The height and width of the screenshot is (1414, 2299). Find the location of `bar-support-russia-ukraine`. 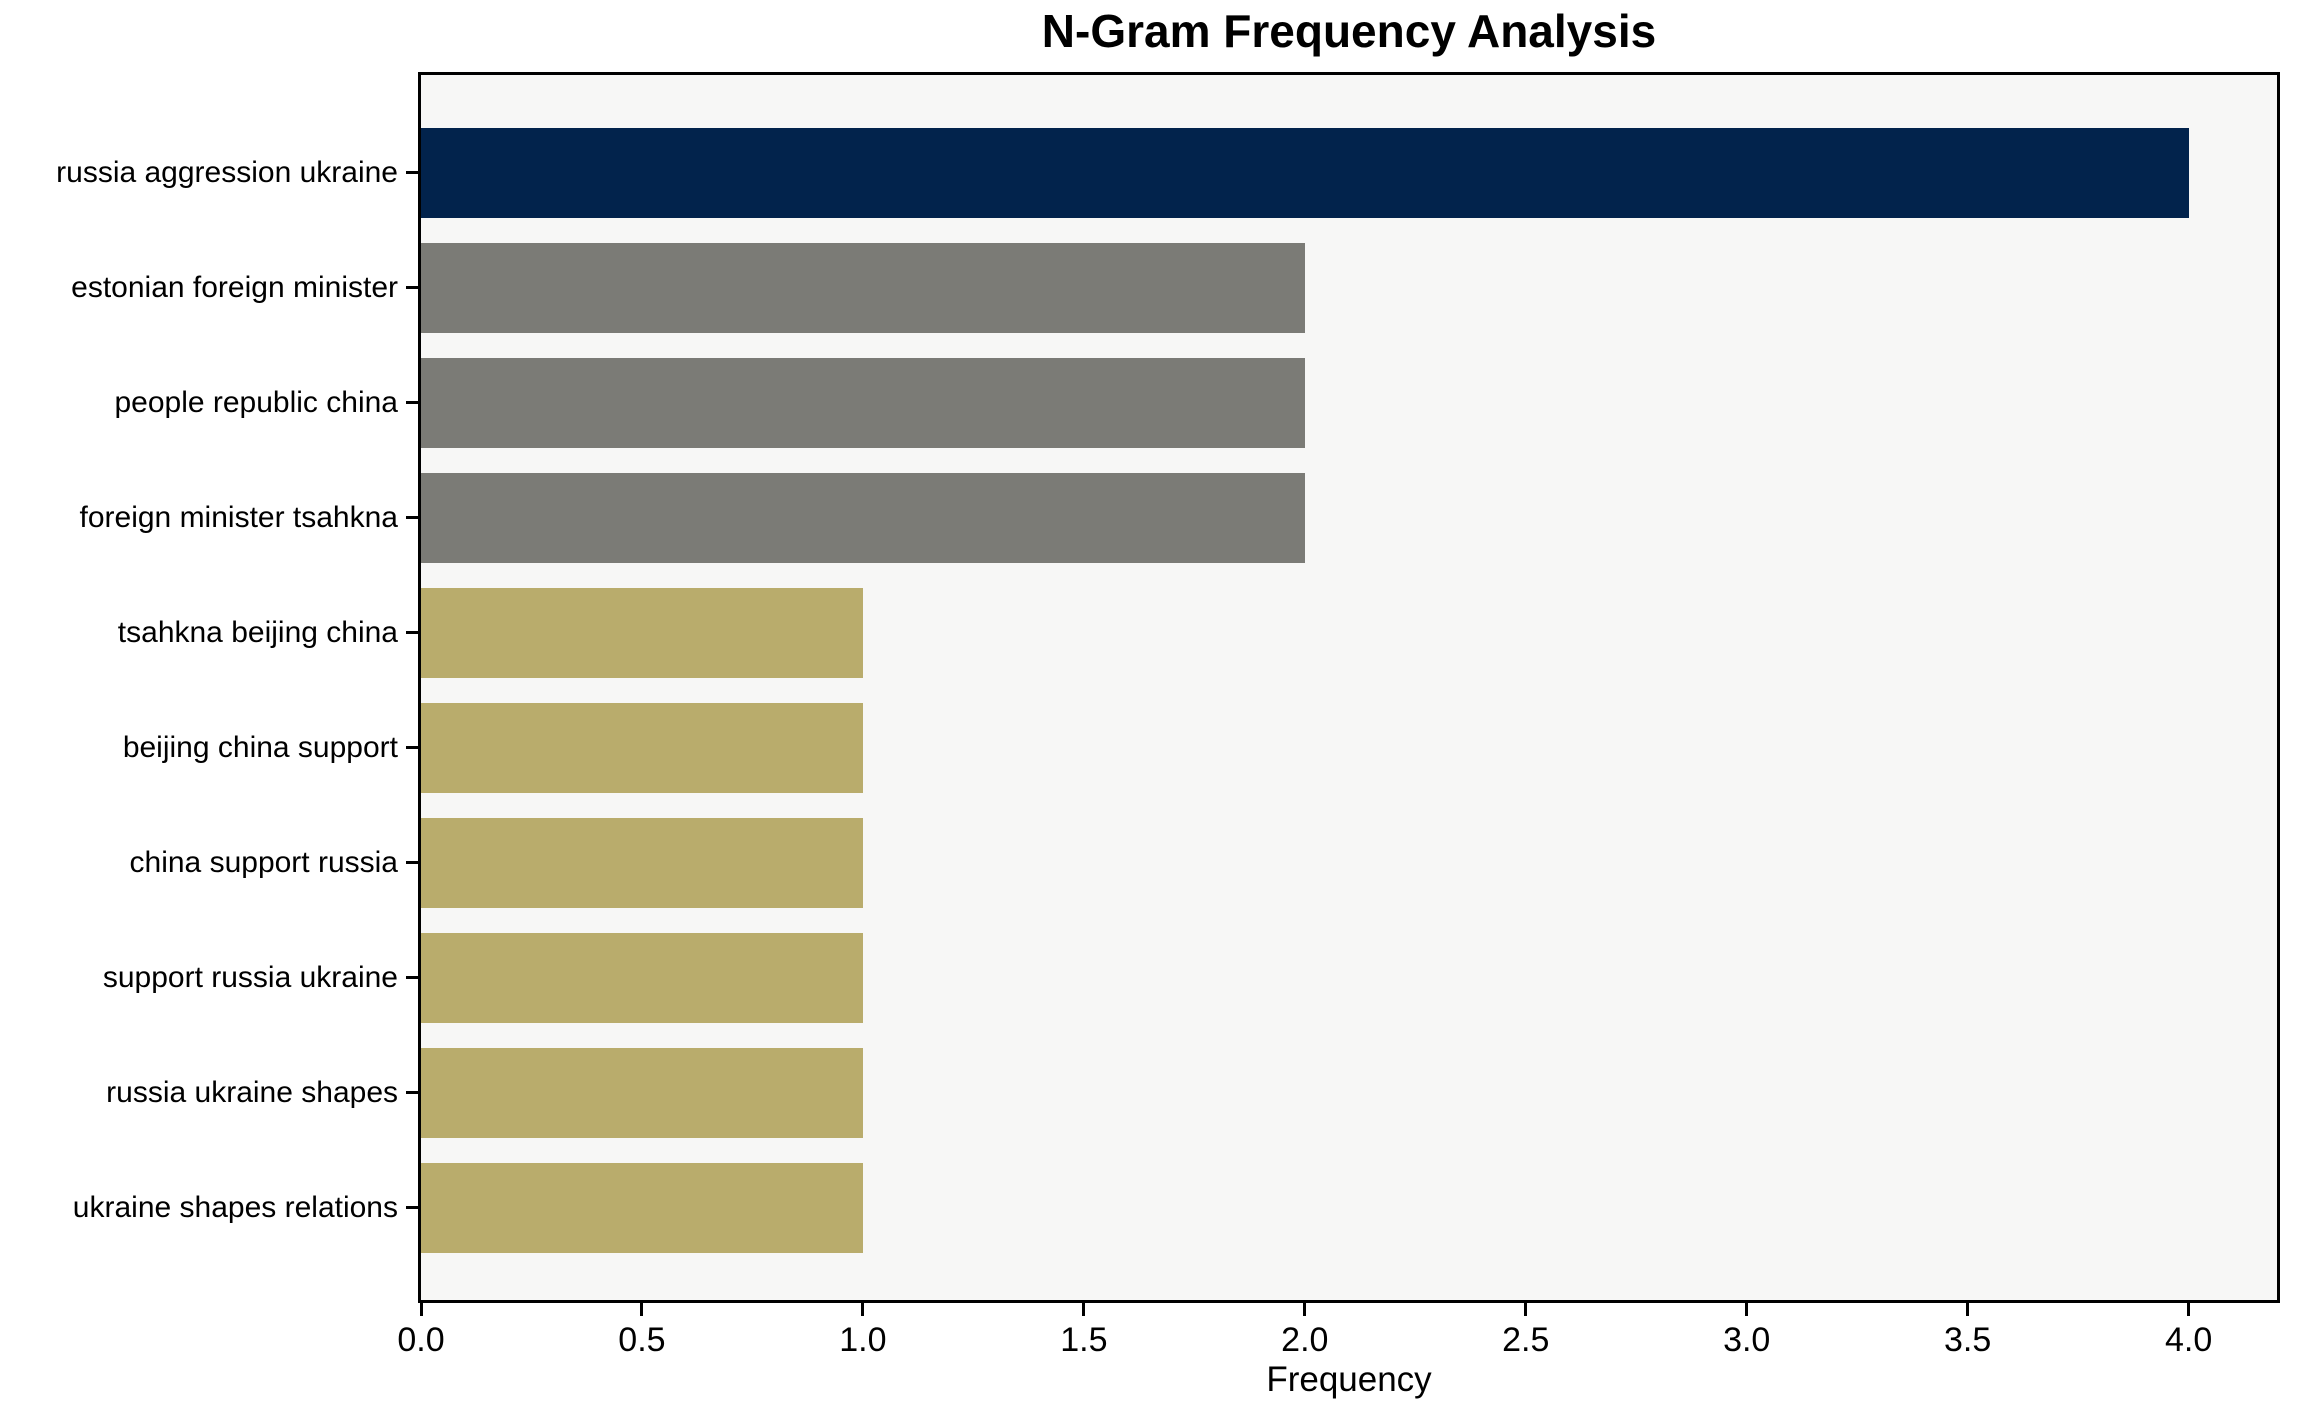

bar-support-russia-ukraine is located at coordinates (642, 977).